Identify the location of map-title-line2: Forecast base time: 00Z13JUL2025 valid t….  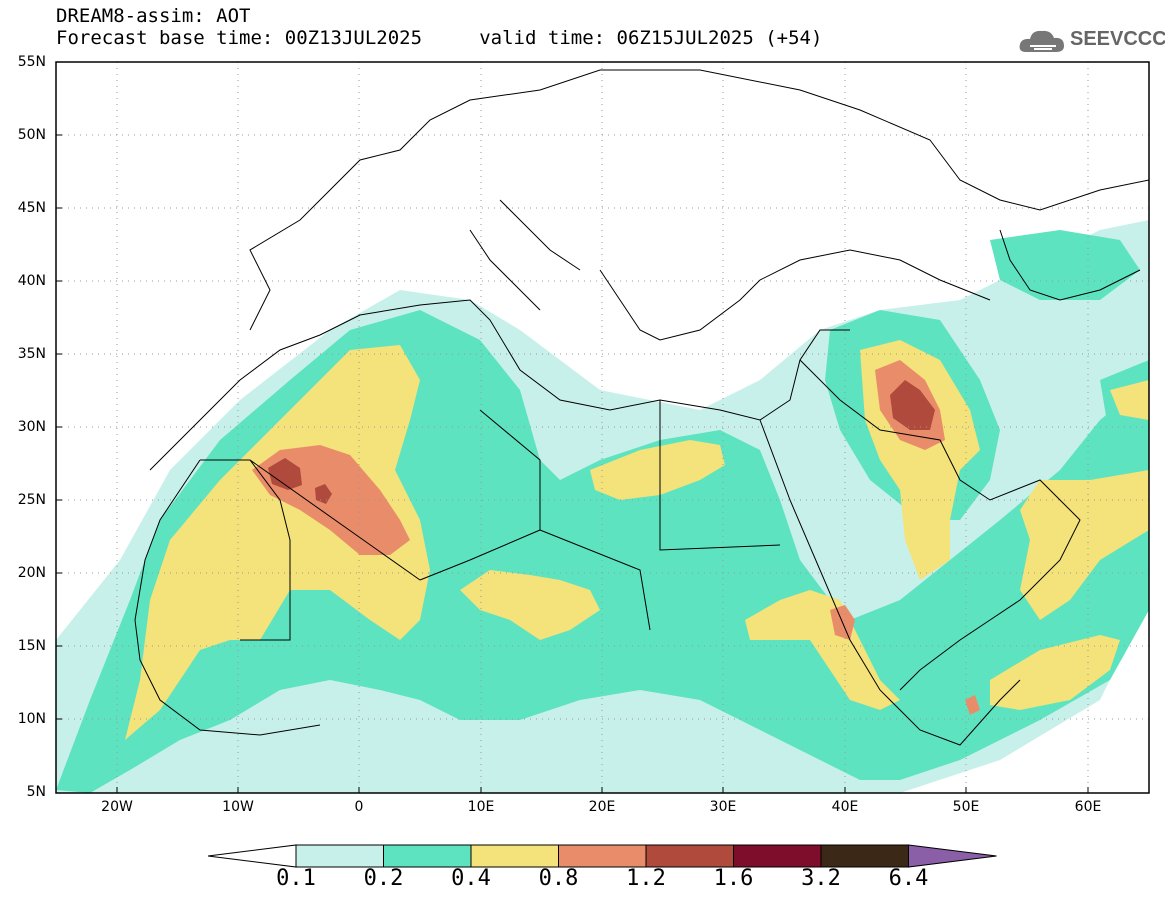
(439, 38).